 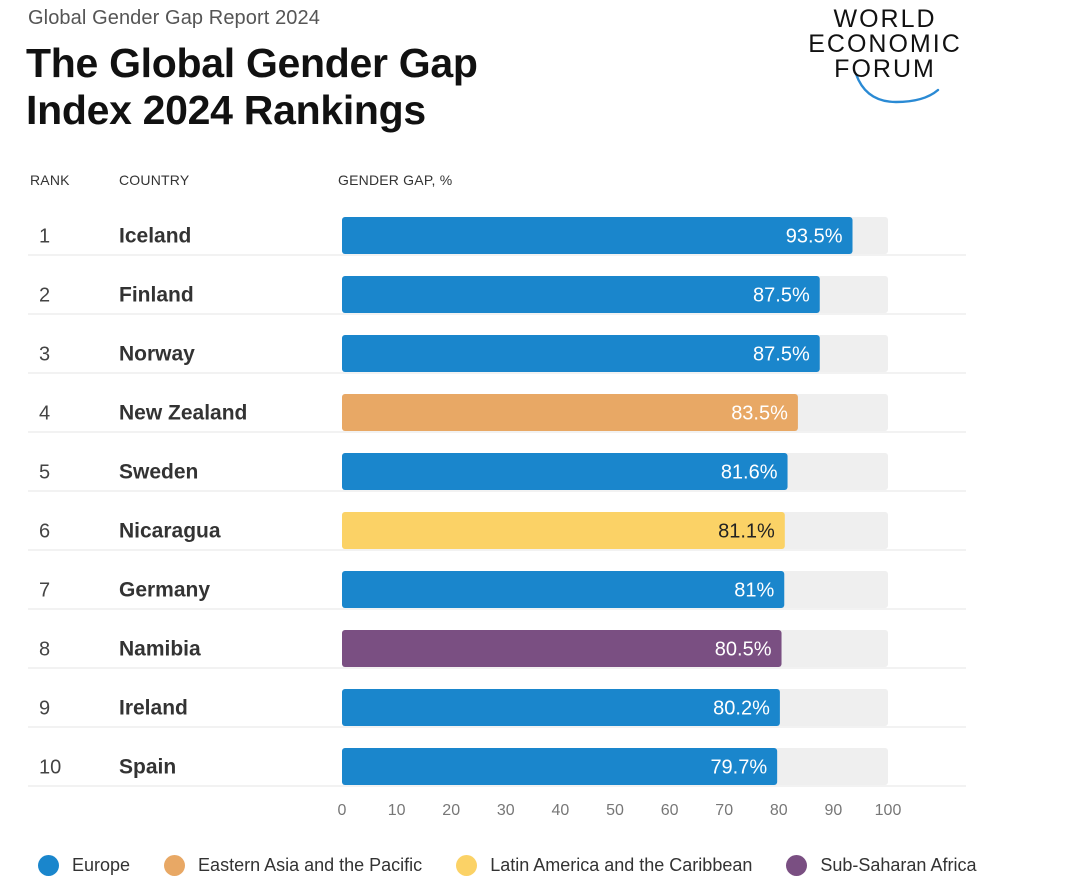 I want to click on rank-label: 4, so click(x=44, y=414).